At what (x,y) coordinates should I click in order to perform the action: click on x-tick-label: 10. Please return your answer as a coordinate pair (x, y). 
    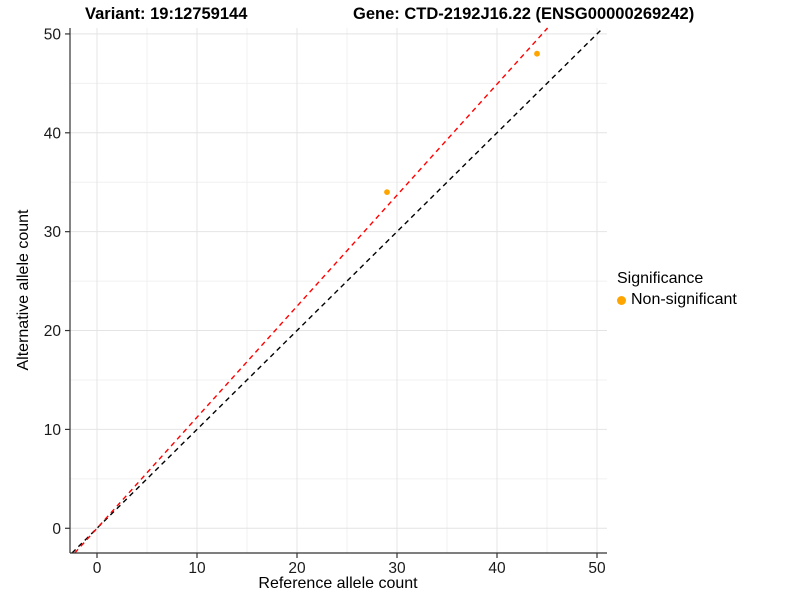
    Looking at the image, I should click on (197, 568).